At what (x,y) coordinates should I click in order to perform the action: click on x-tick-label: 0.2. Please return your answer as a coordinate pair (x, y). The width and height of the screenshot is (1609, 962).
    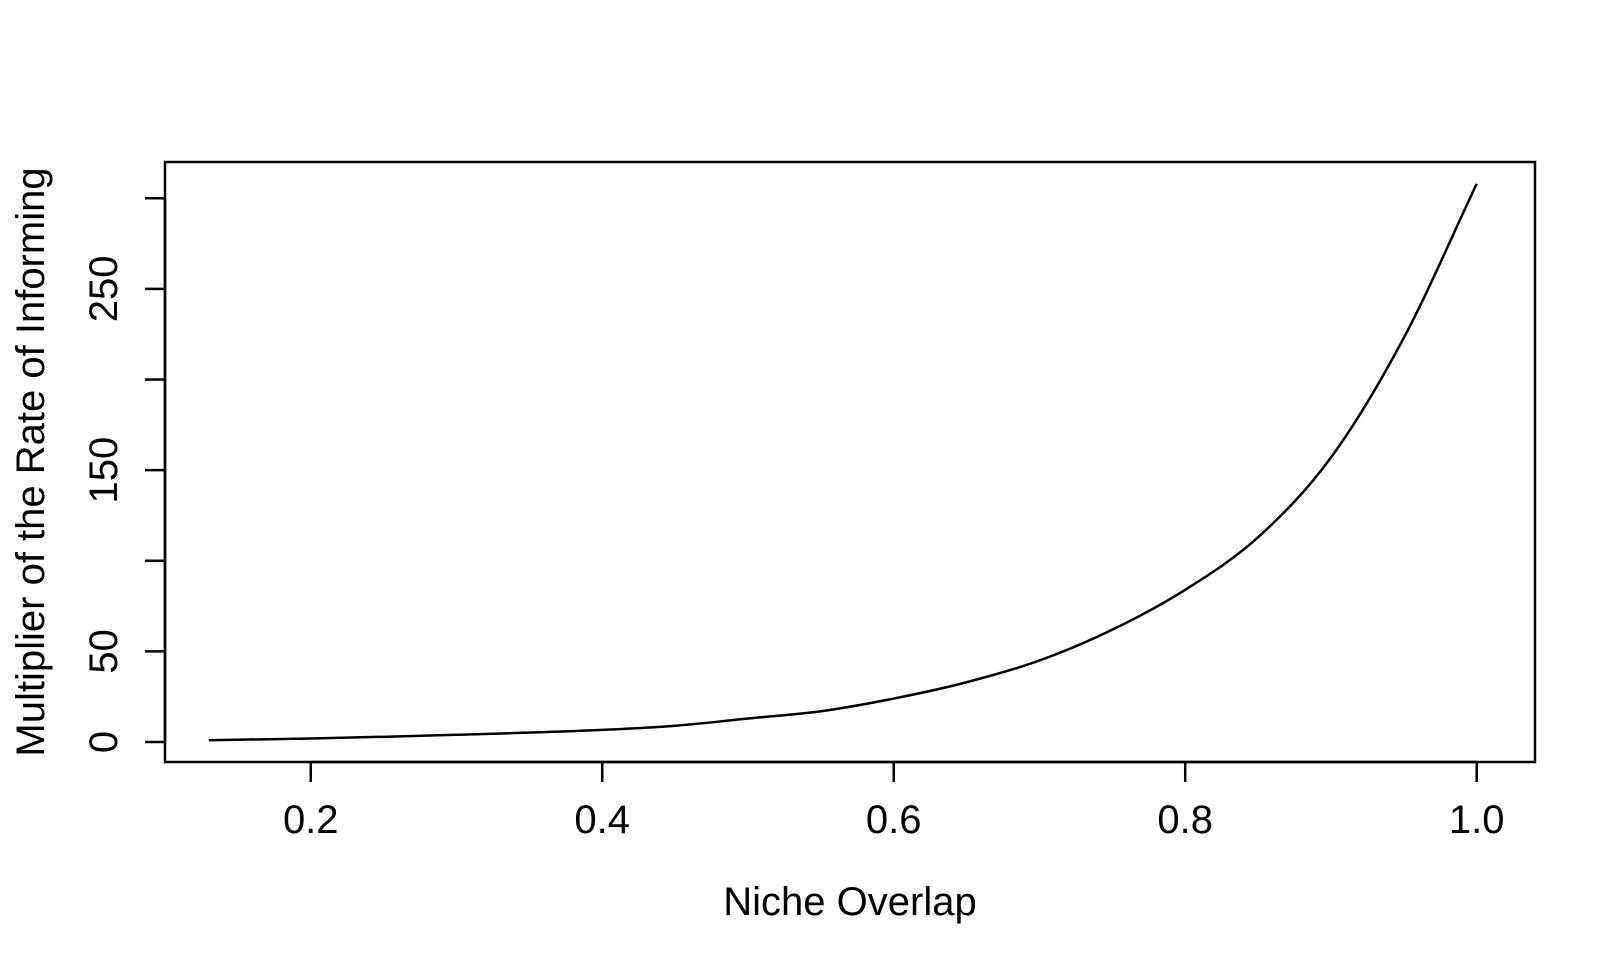
    Looking at the image, I should click on (311, 820).